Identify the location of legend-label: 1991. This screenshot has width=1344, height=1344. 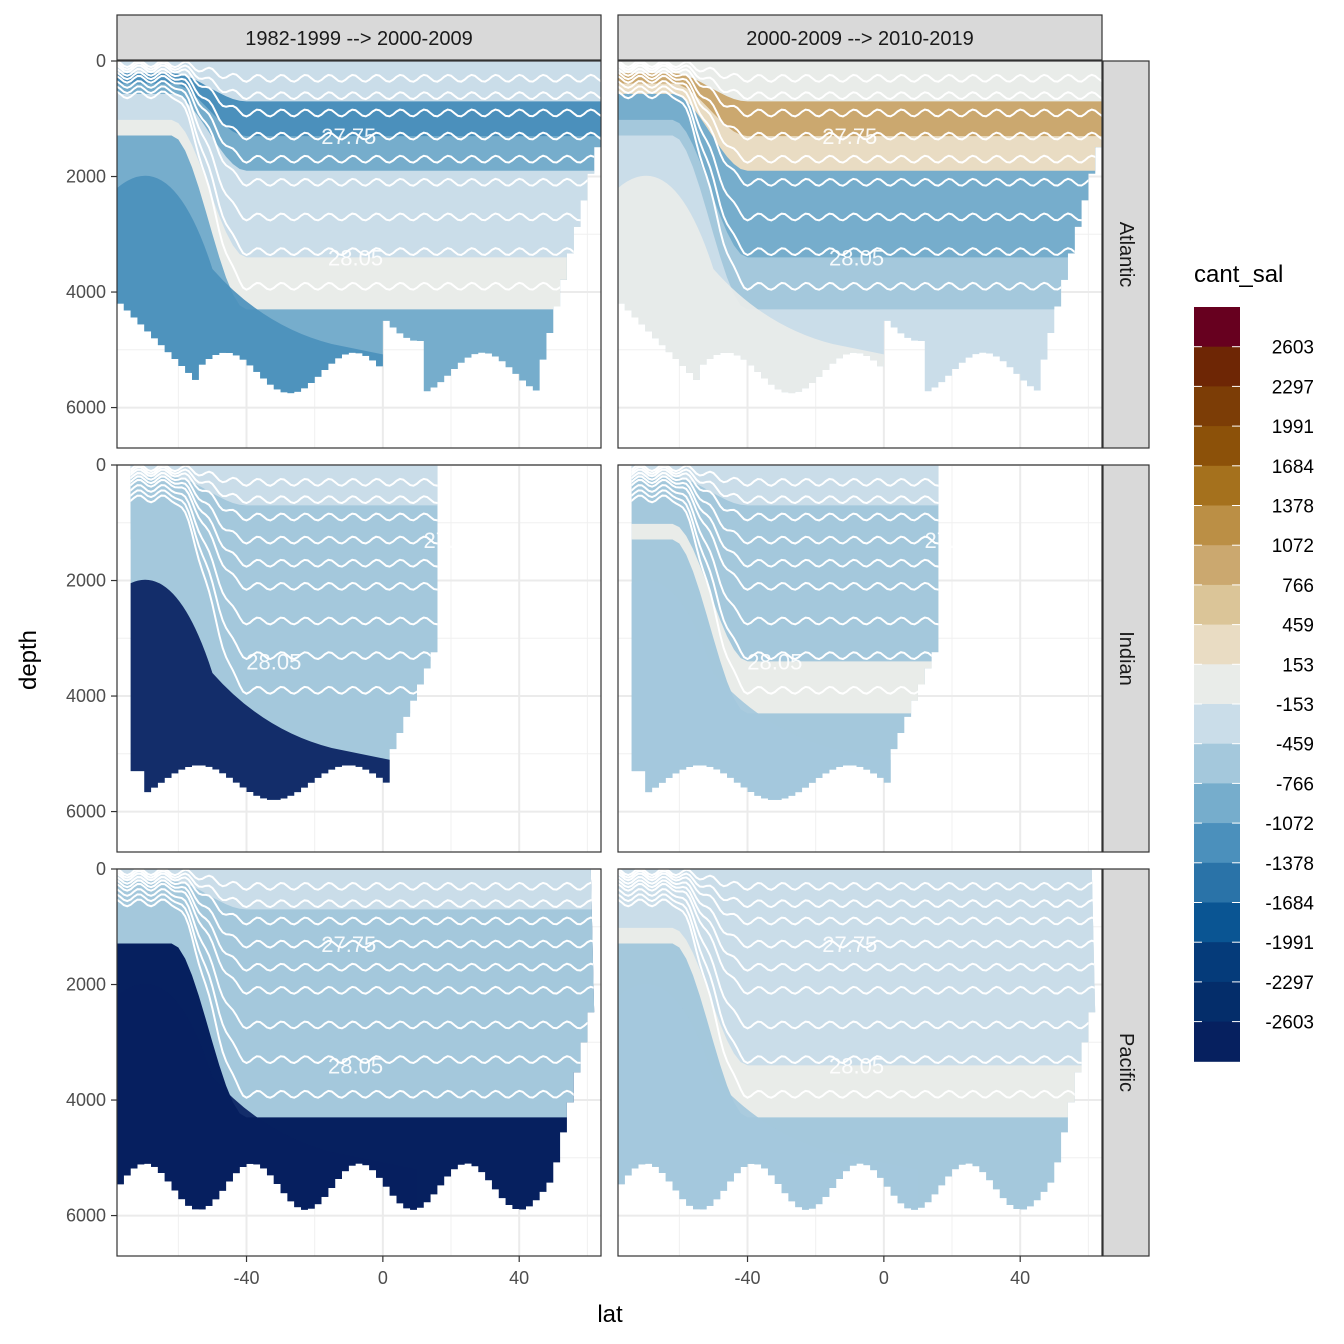
(1293, 427).